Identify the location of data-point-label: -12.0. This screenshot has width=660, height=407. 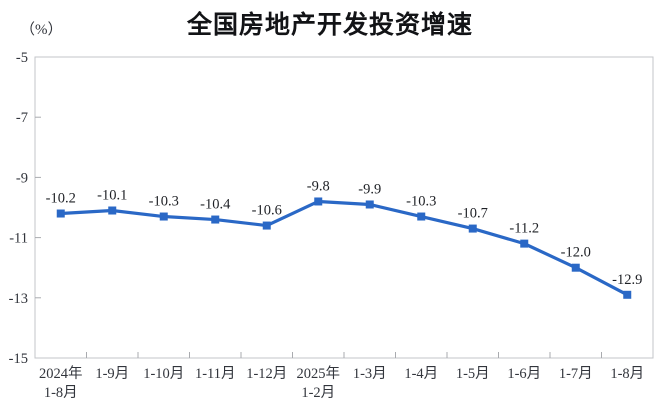
(576, 253).